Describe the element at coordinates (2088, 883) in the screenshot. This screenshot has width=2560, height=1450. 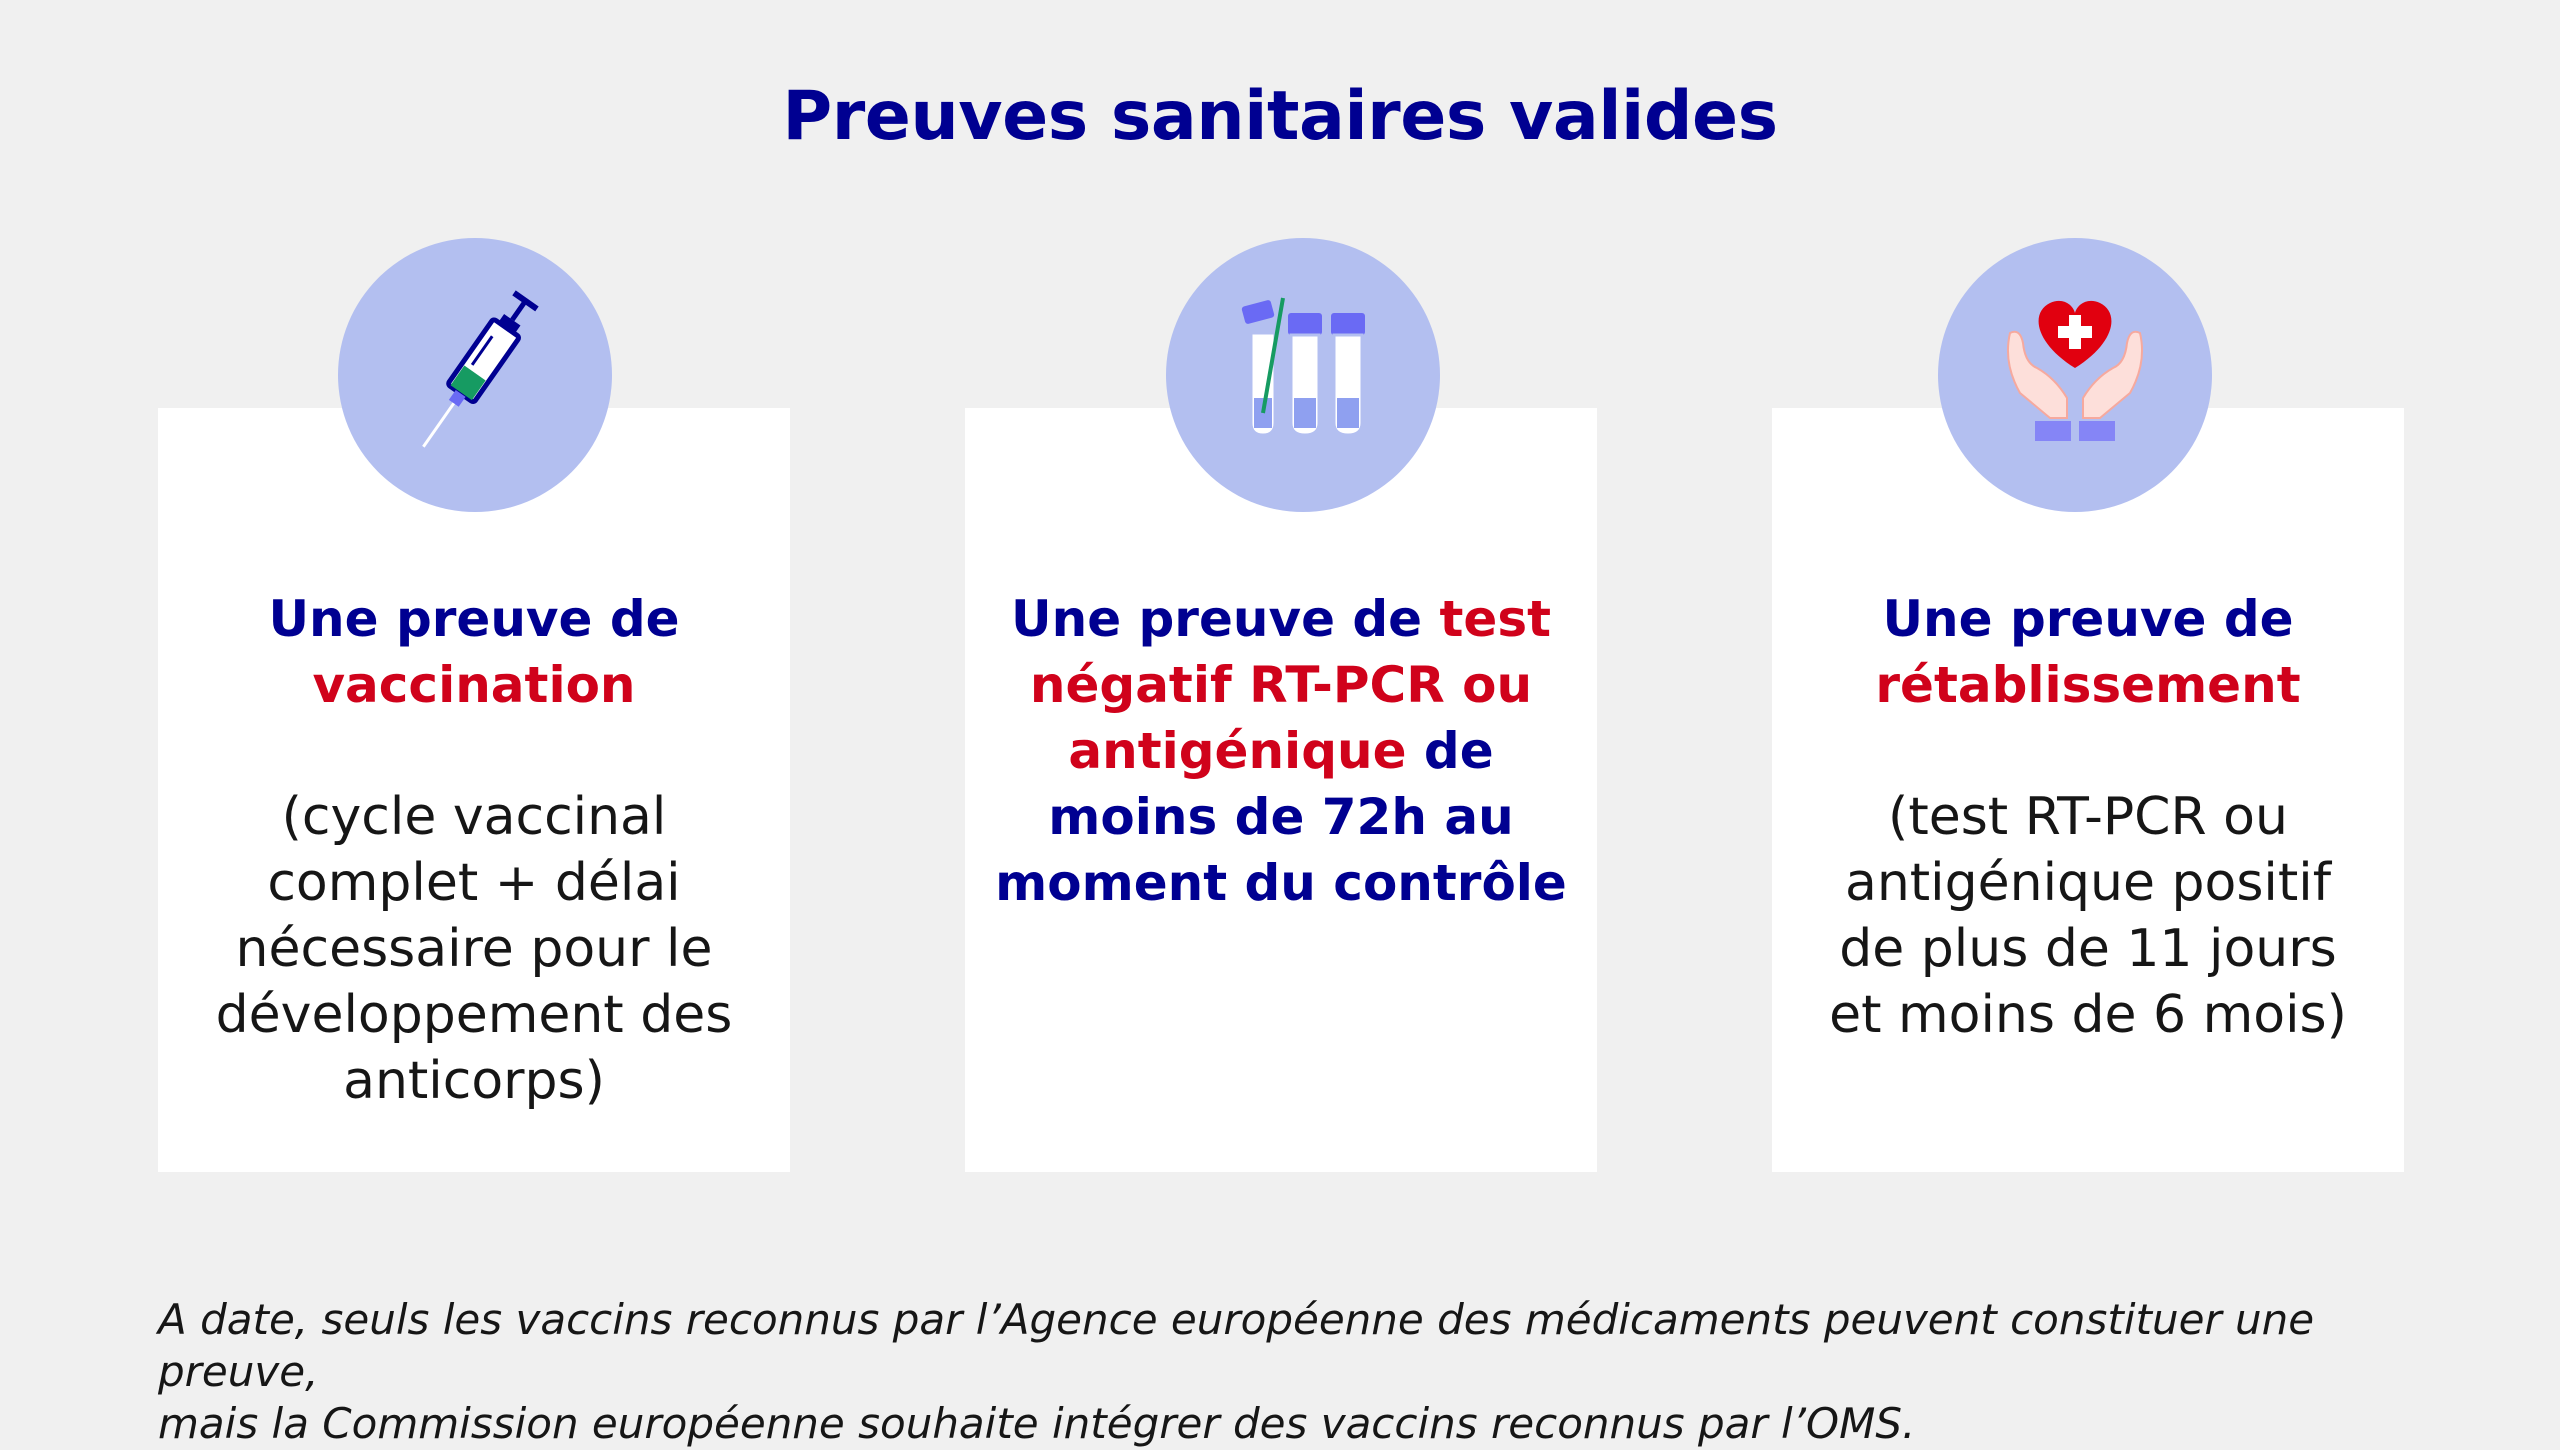
I see `body-line: antigénique positif` at that location.